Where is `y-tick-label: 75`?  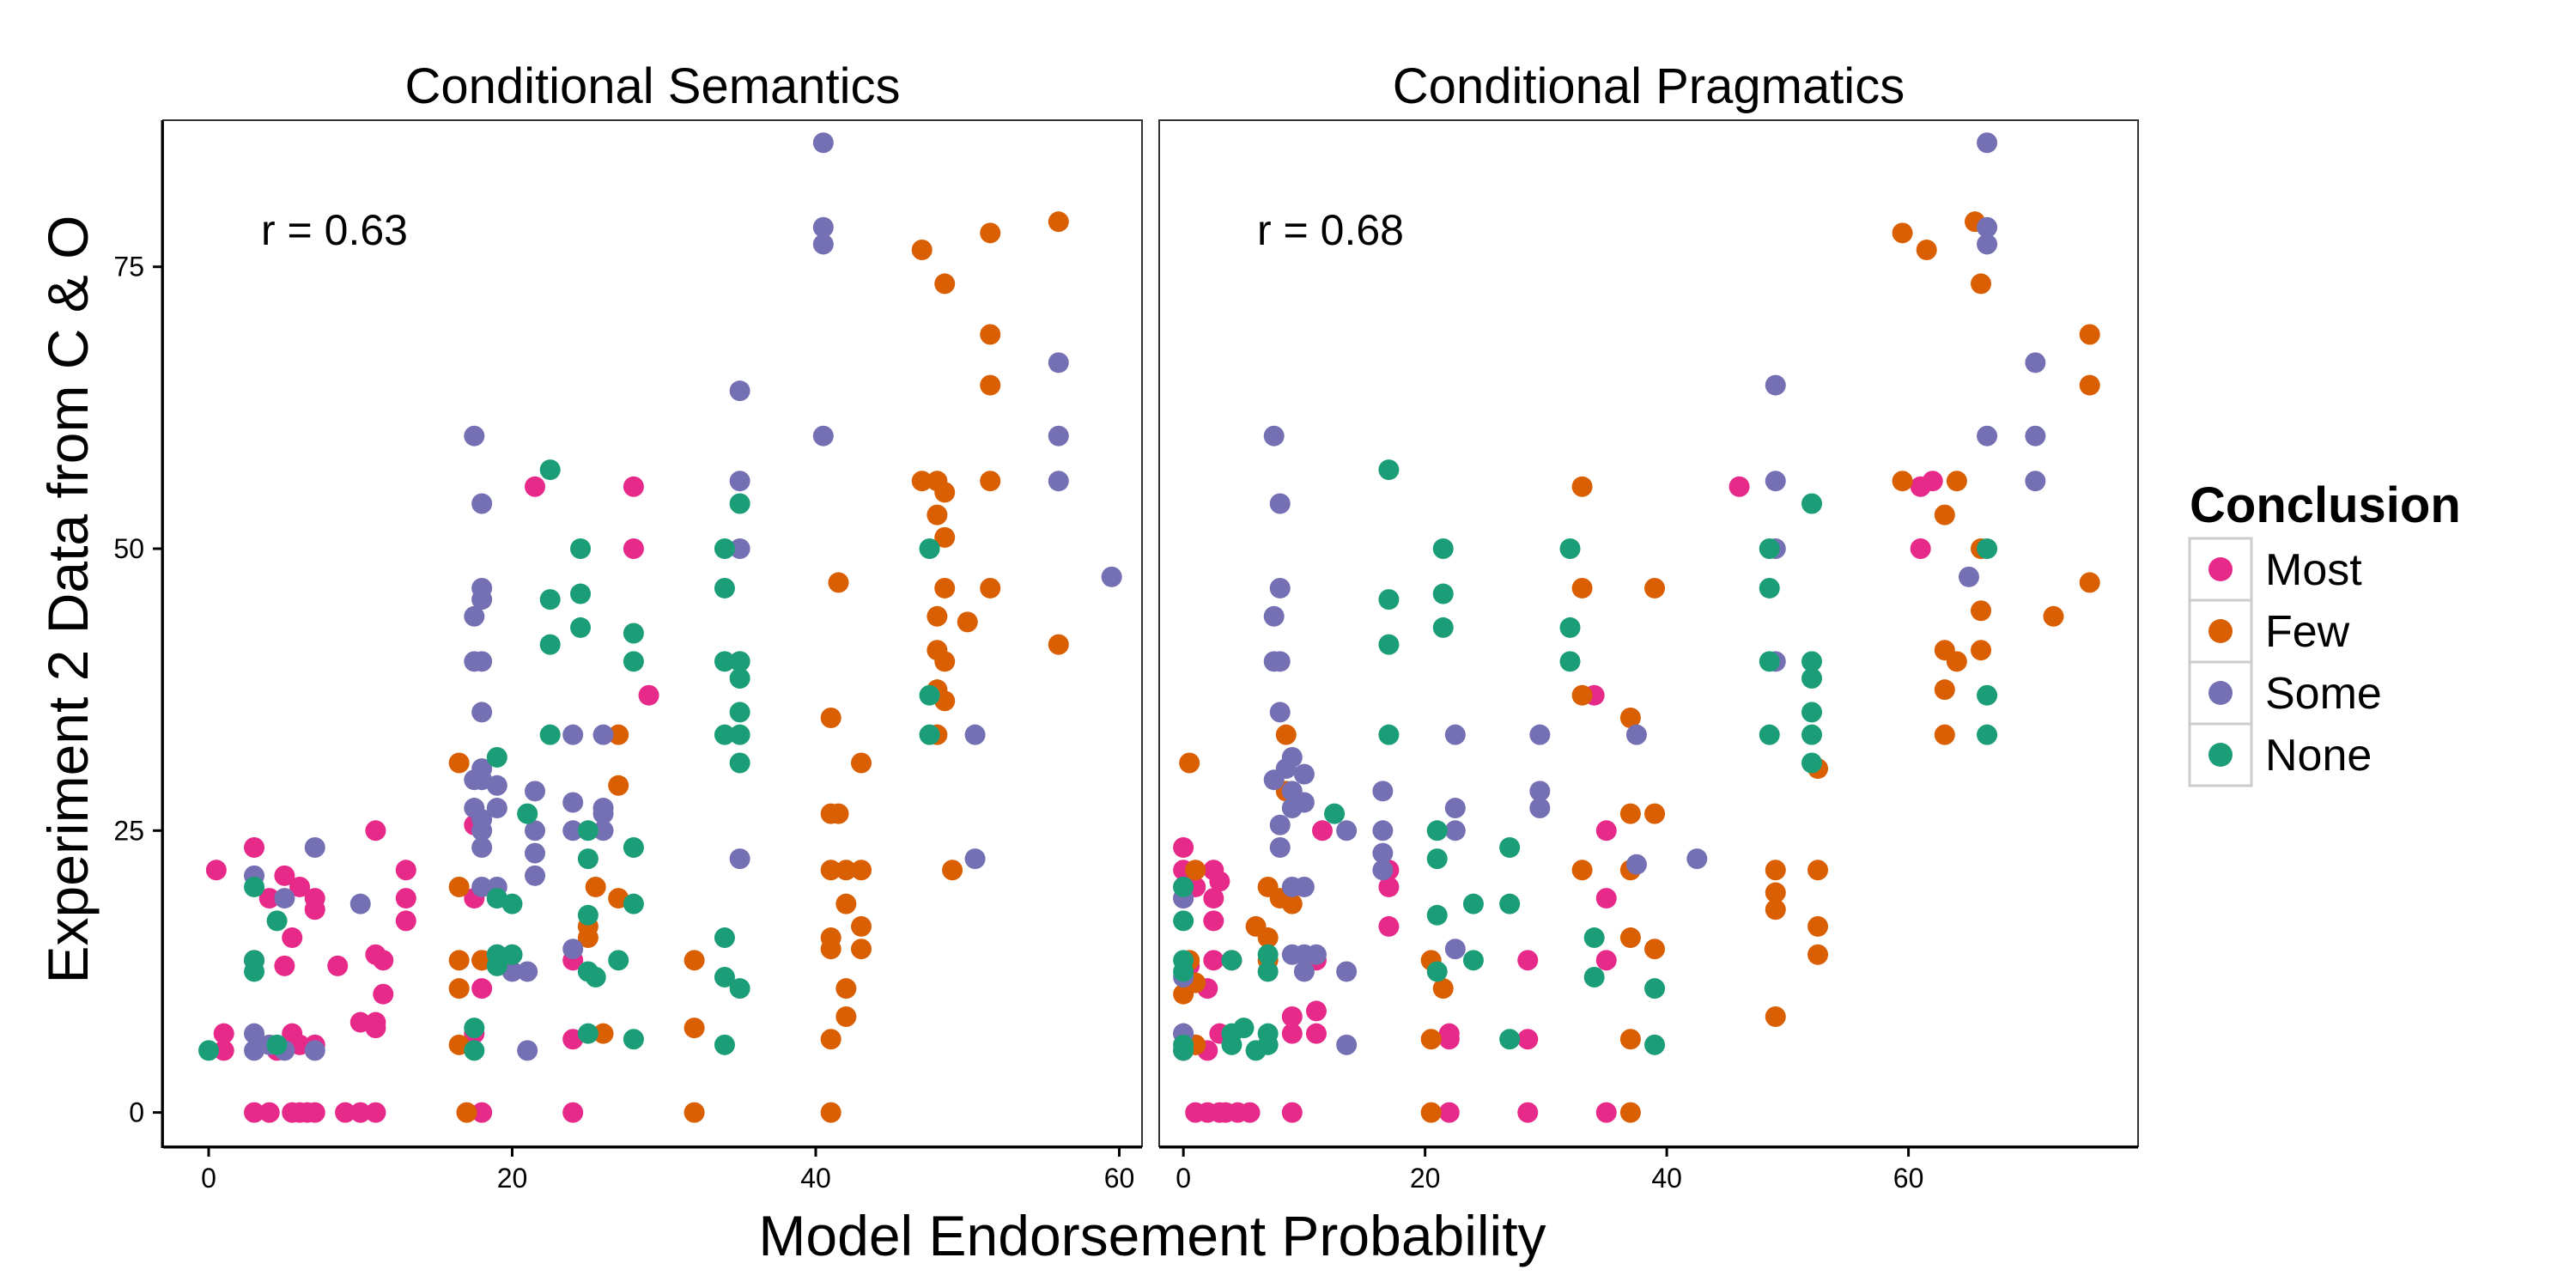
y-tick-label: 75 is located at coordinates (128, 268).